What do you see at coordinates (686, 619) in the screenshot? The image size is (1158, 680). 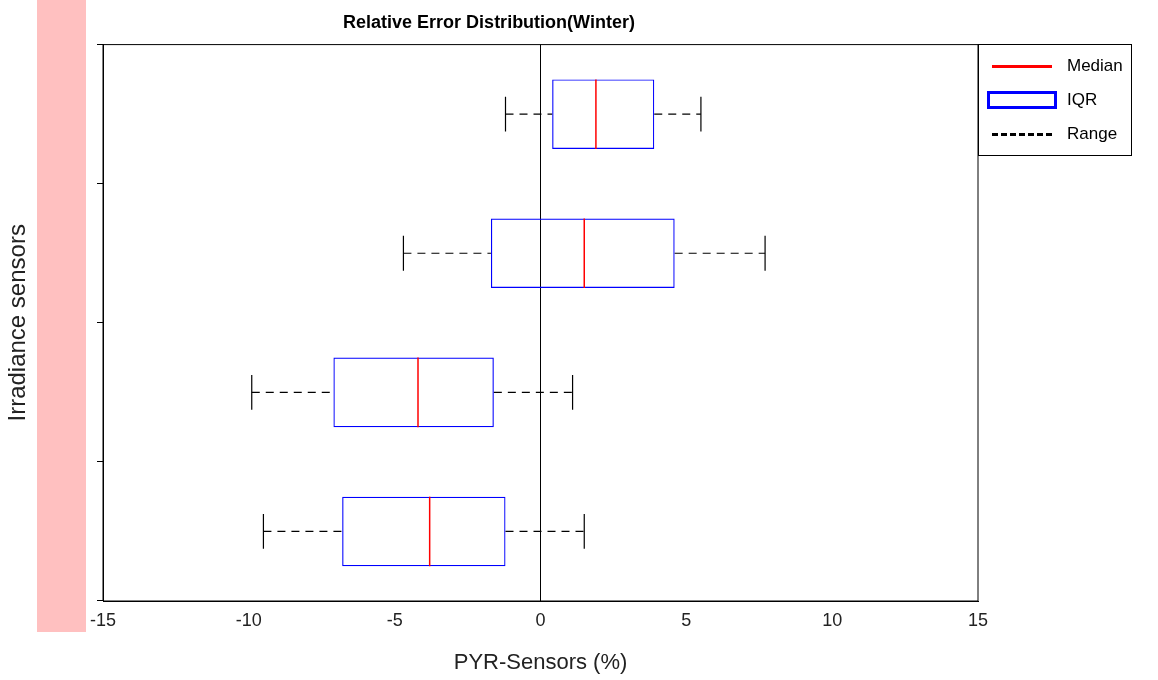 I see `x-tick-label: 5` at bounding box center [686, 619].